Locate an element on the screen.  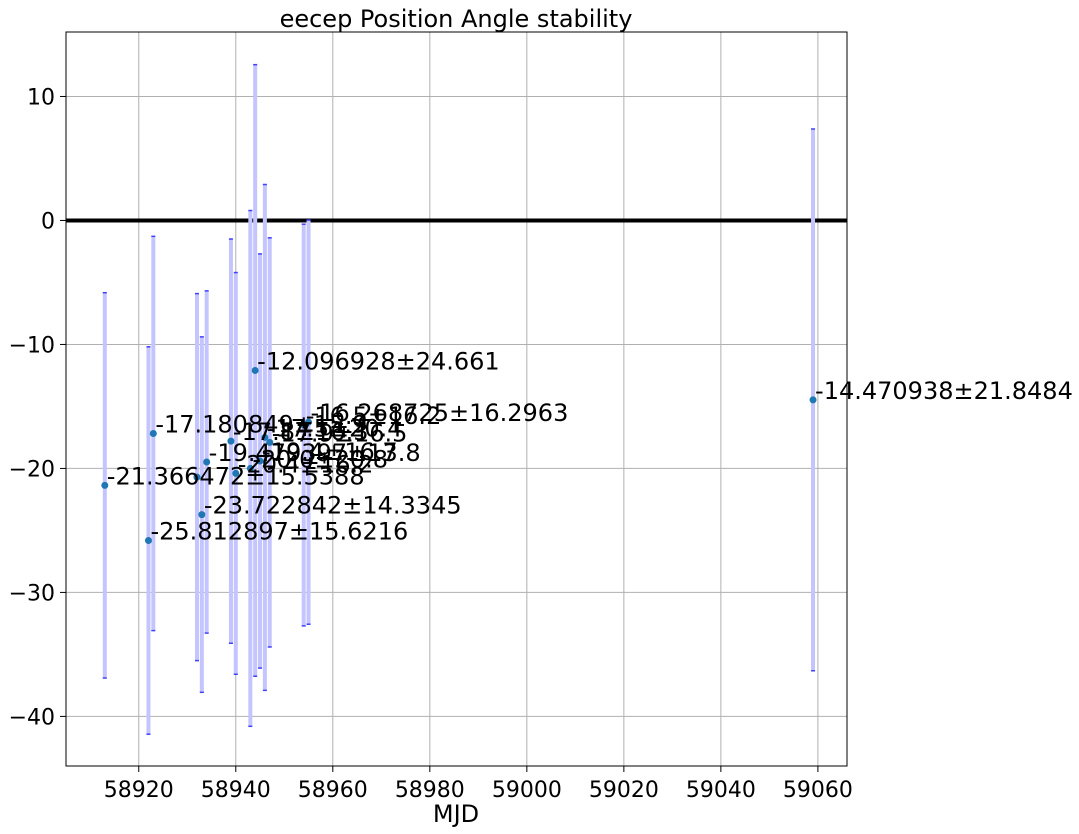
x-tick-label: 58940 is located at coordinates (236, 790).